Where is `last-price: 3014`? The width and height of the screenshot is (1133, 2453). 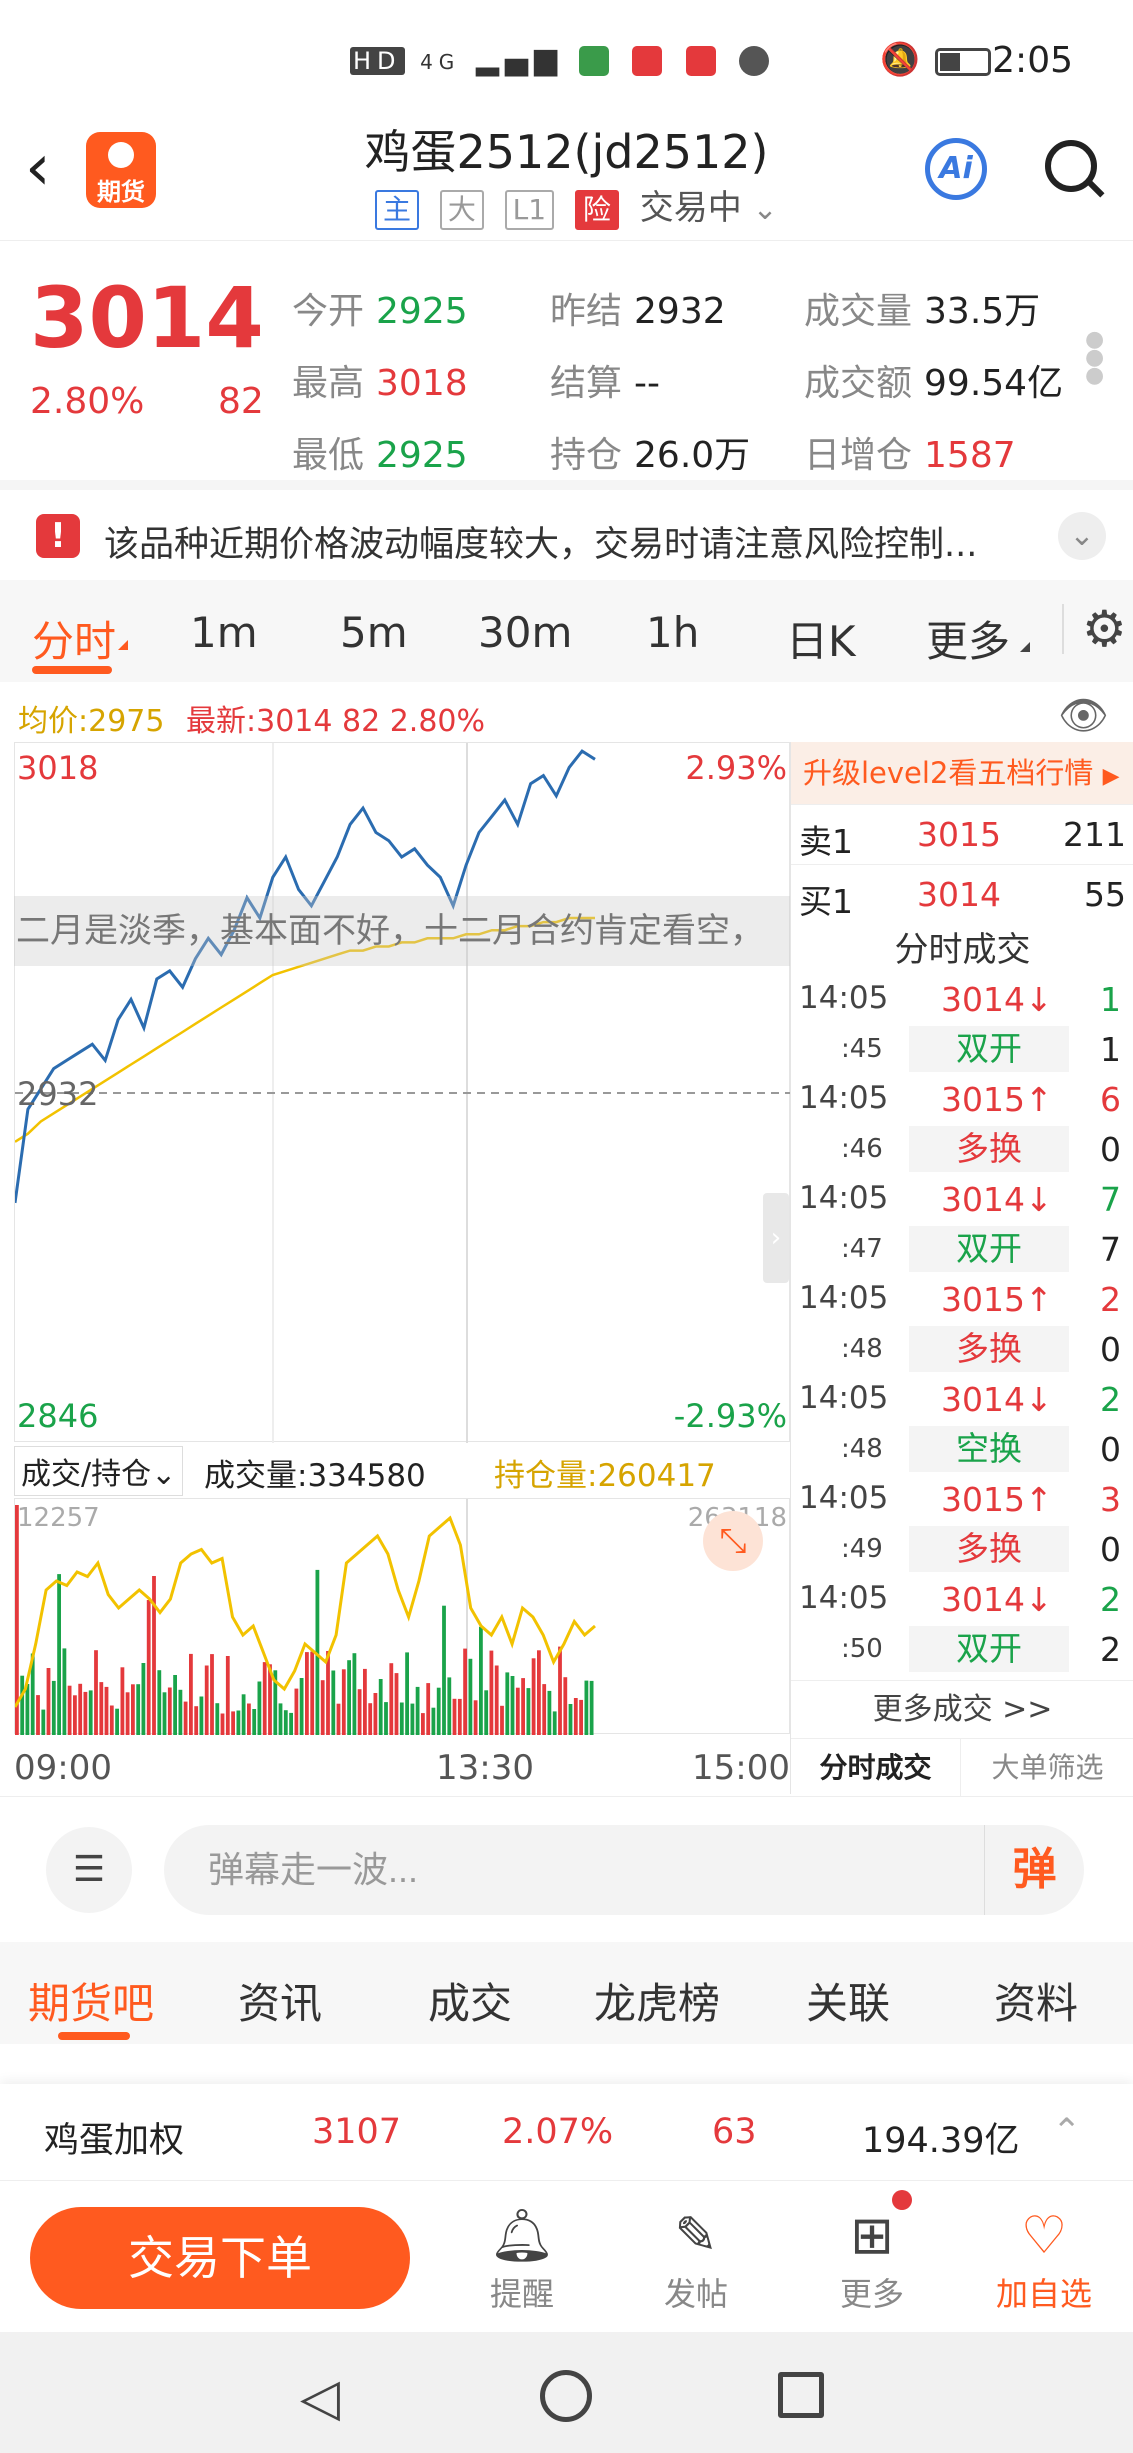
last-price: 3014 is located at coordinates (147, 318).